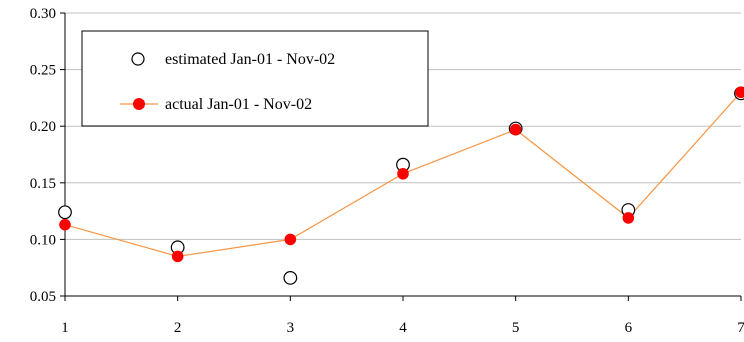 Image resolution: width=744 pixels, height=342 pixels. I want to click on y-tick-label: 0.10, so click(43, 240).